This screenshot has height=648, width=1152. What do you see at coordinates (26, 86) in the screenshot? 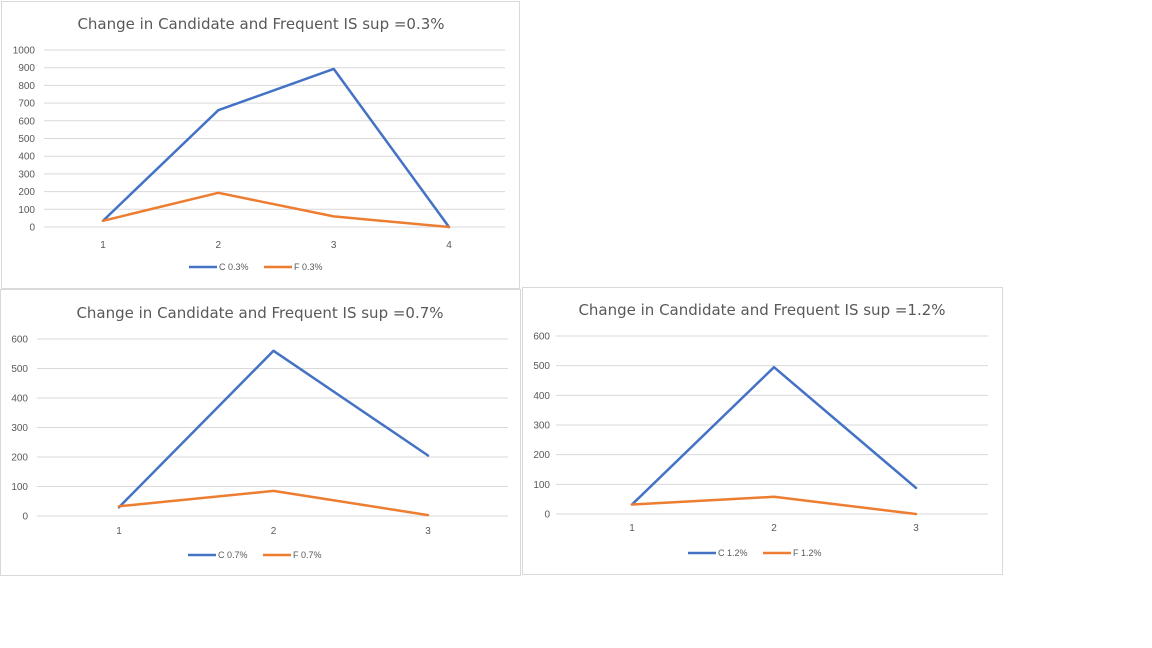
I see `chart-1-y-tick-label: 800` at bounding box center [26, 86].